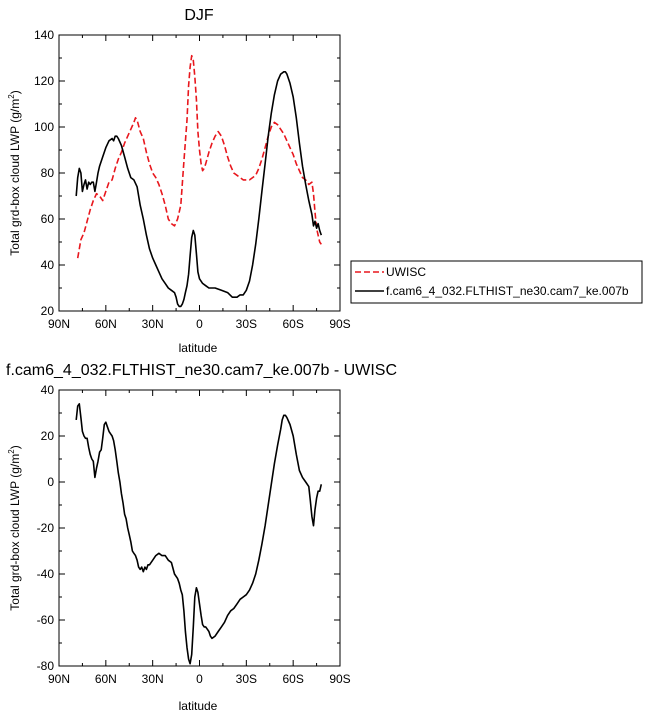 Image resolution: width=649 pixels, height=716 pixels. I want to click on y-tick-label-top-0: 20, so click(48, 311).